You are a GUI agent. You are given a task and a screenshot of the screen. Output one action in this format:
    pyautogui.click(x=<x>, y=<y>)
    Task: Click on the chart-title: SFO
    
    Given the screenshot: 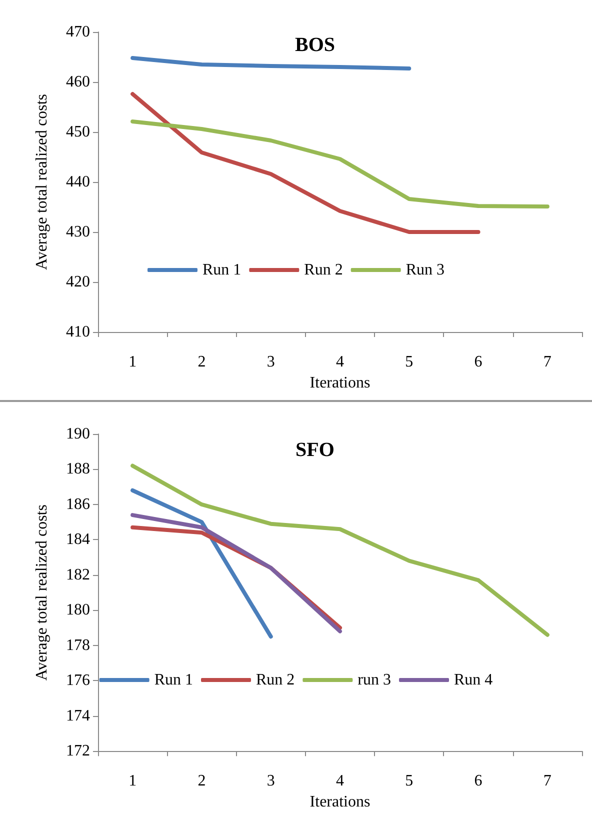 What is the action you would take?
    pyautogui.click(x=315, y=450)
    